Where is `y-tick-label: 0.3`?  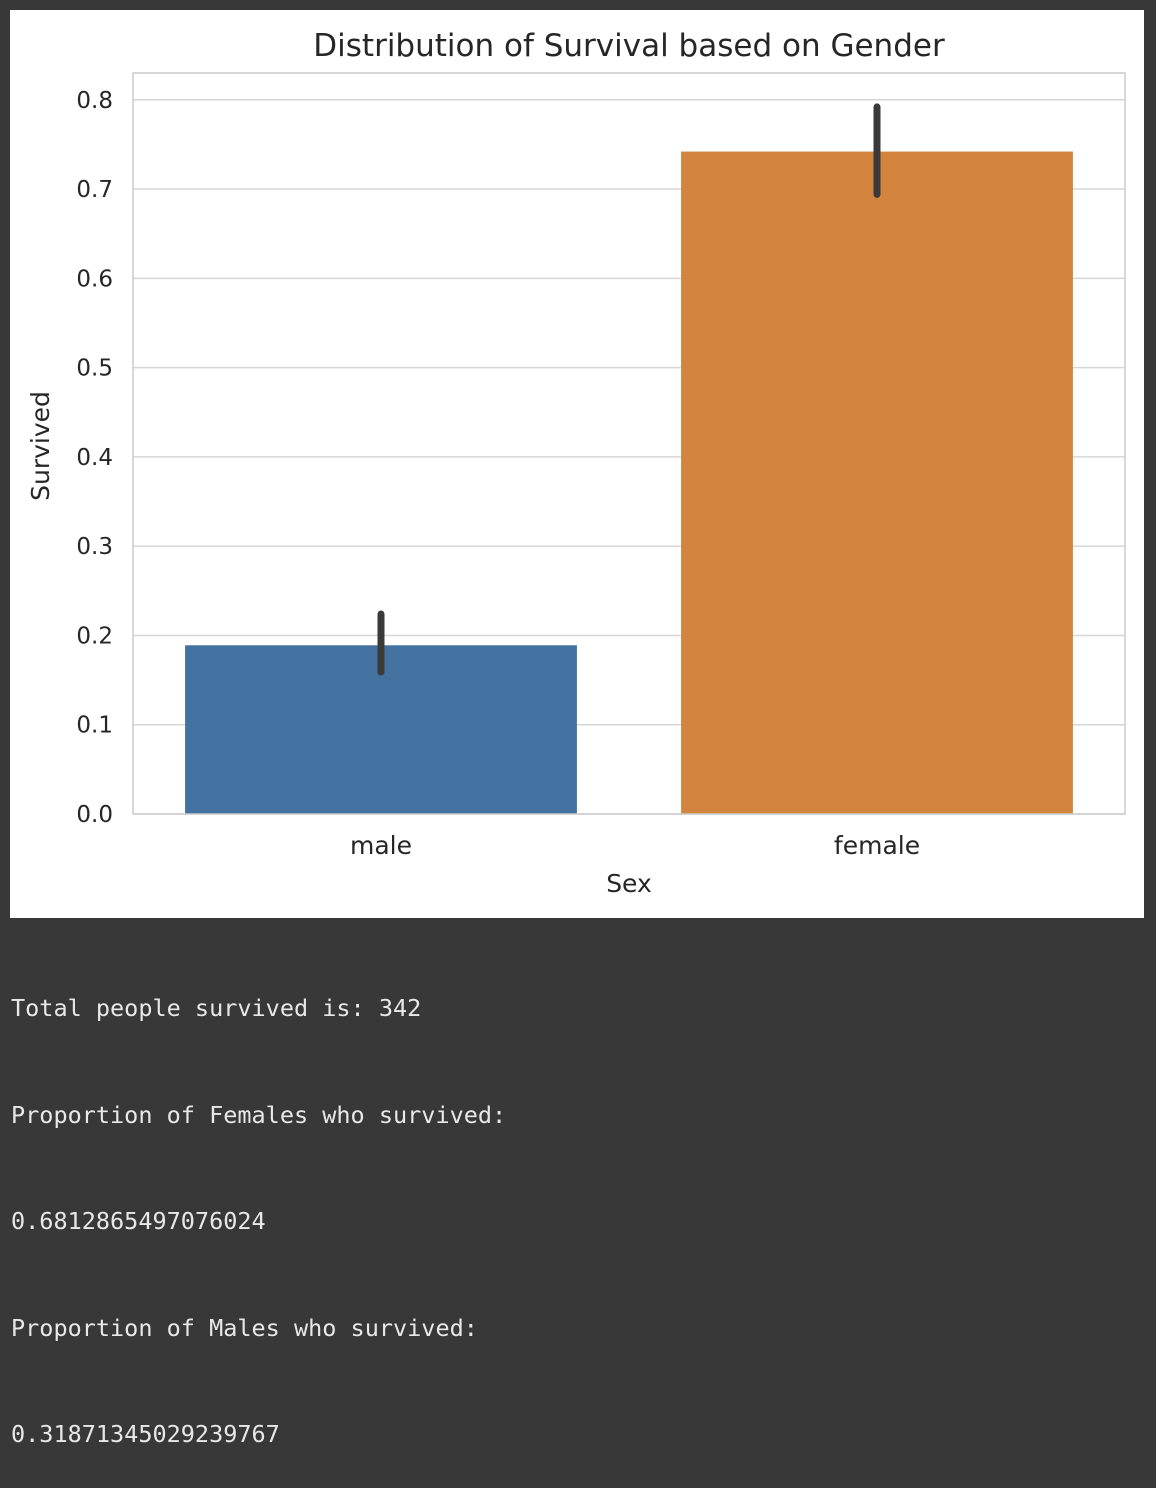
y-tick-label: 0.3 is located at coordinates (94, 547).